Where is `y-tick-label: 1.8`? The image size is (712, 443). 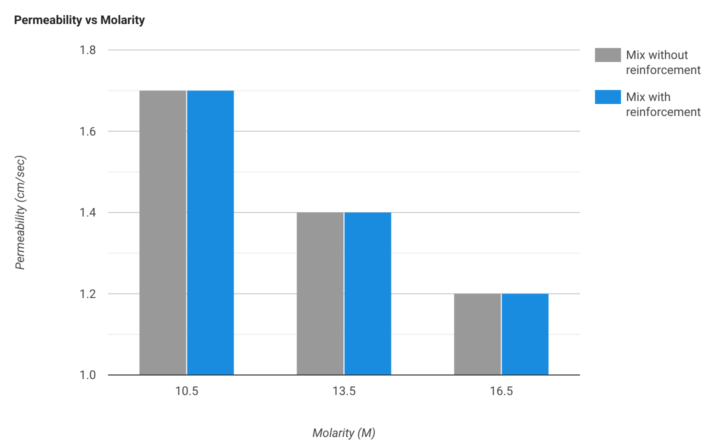
y-tick-label: 1.8 is located at coordinates (87, 50).